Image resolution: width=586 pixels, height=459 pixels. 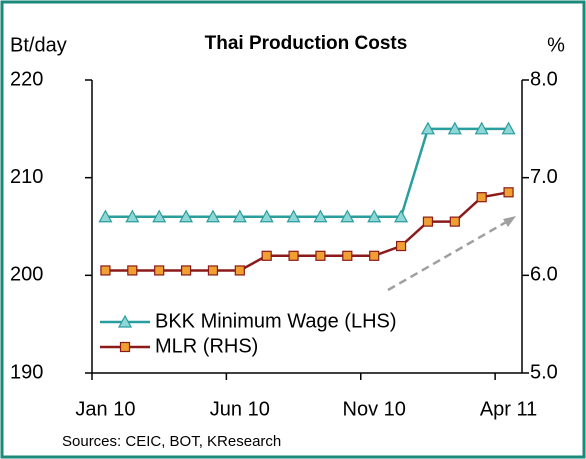 What do you see at coordinates (544, 372) in the screenshot?
I see `y2-tick-label: 5.0` at bounding box center [544, 372].